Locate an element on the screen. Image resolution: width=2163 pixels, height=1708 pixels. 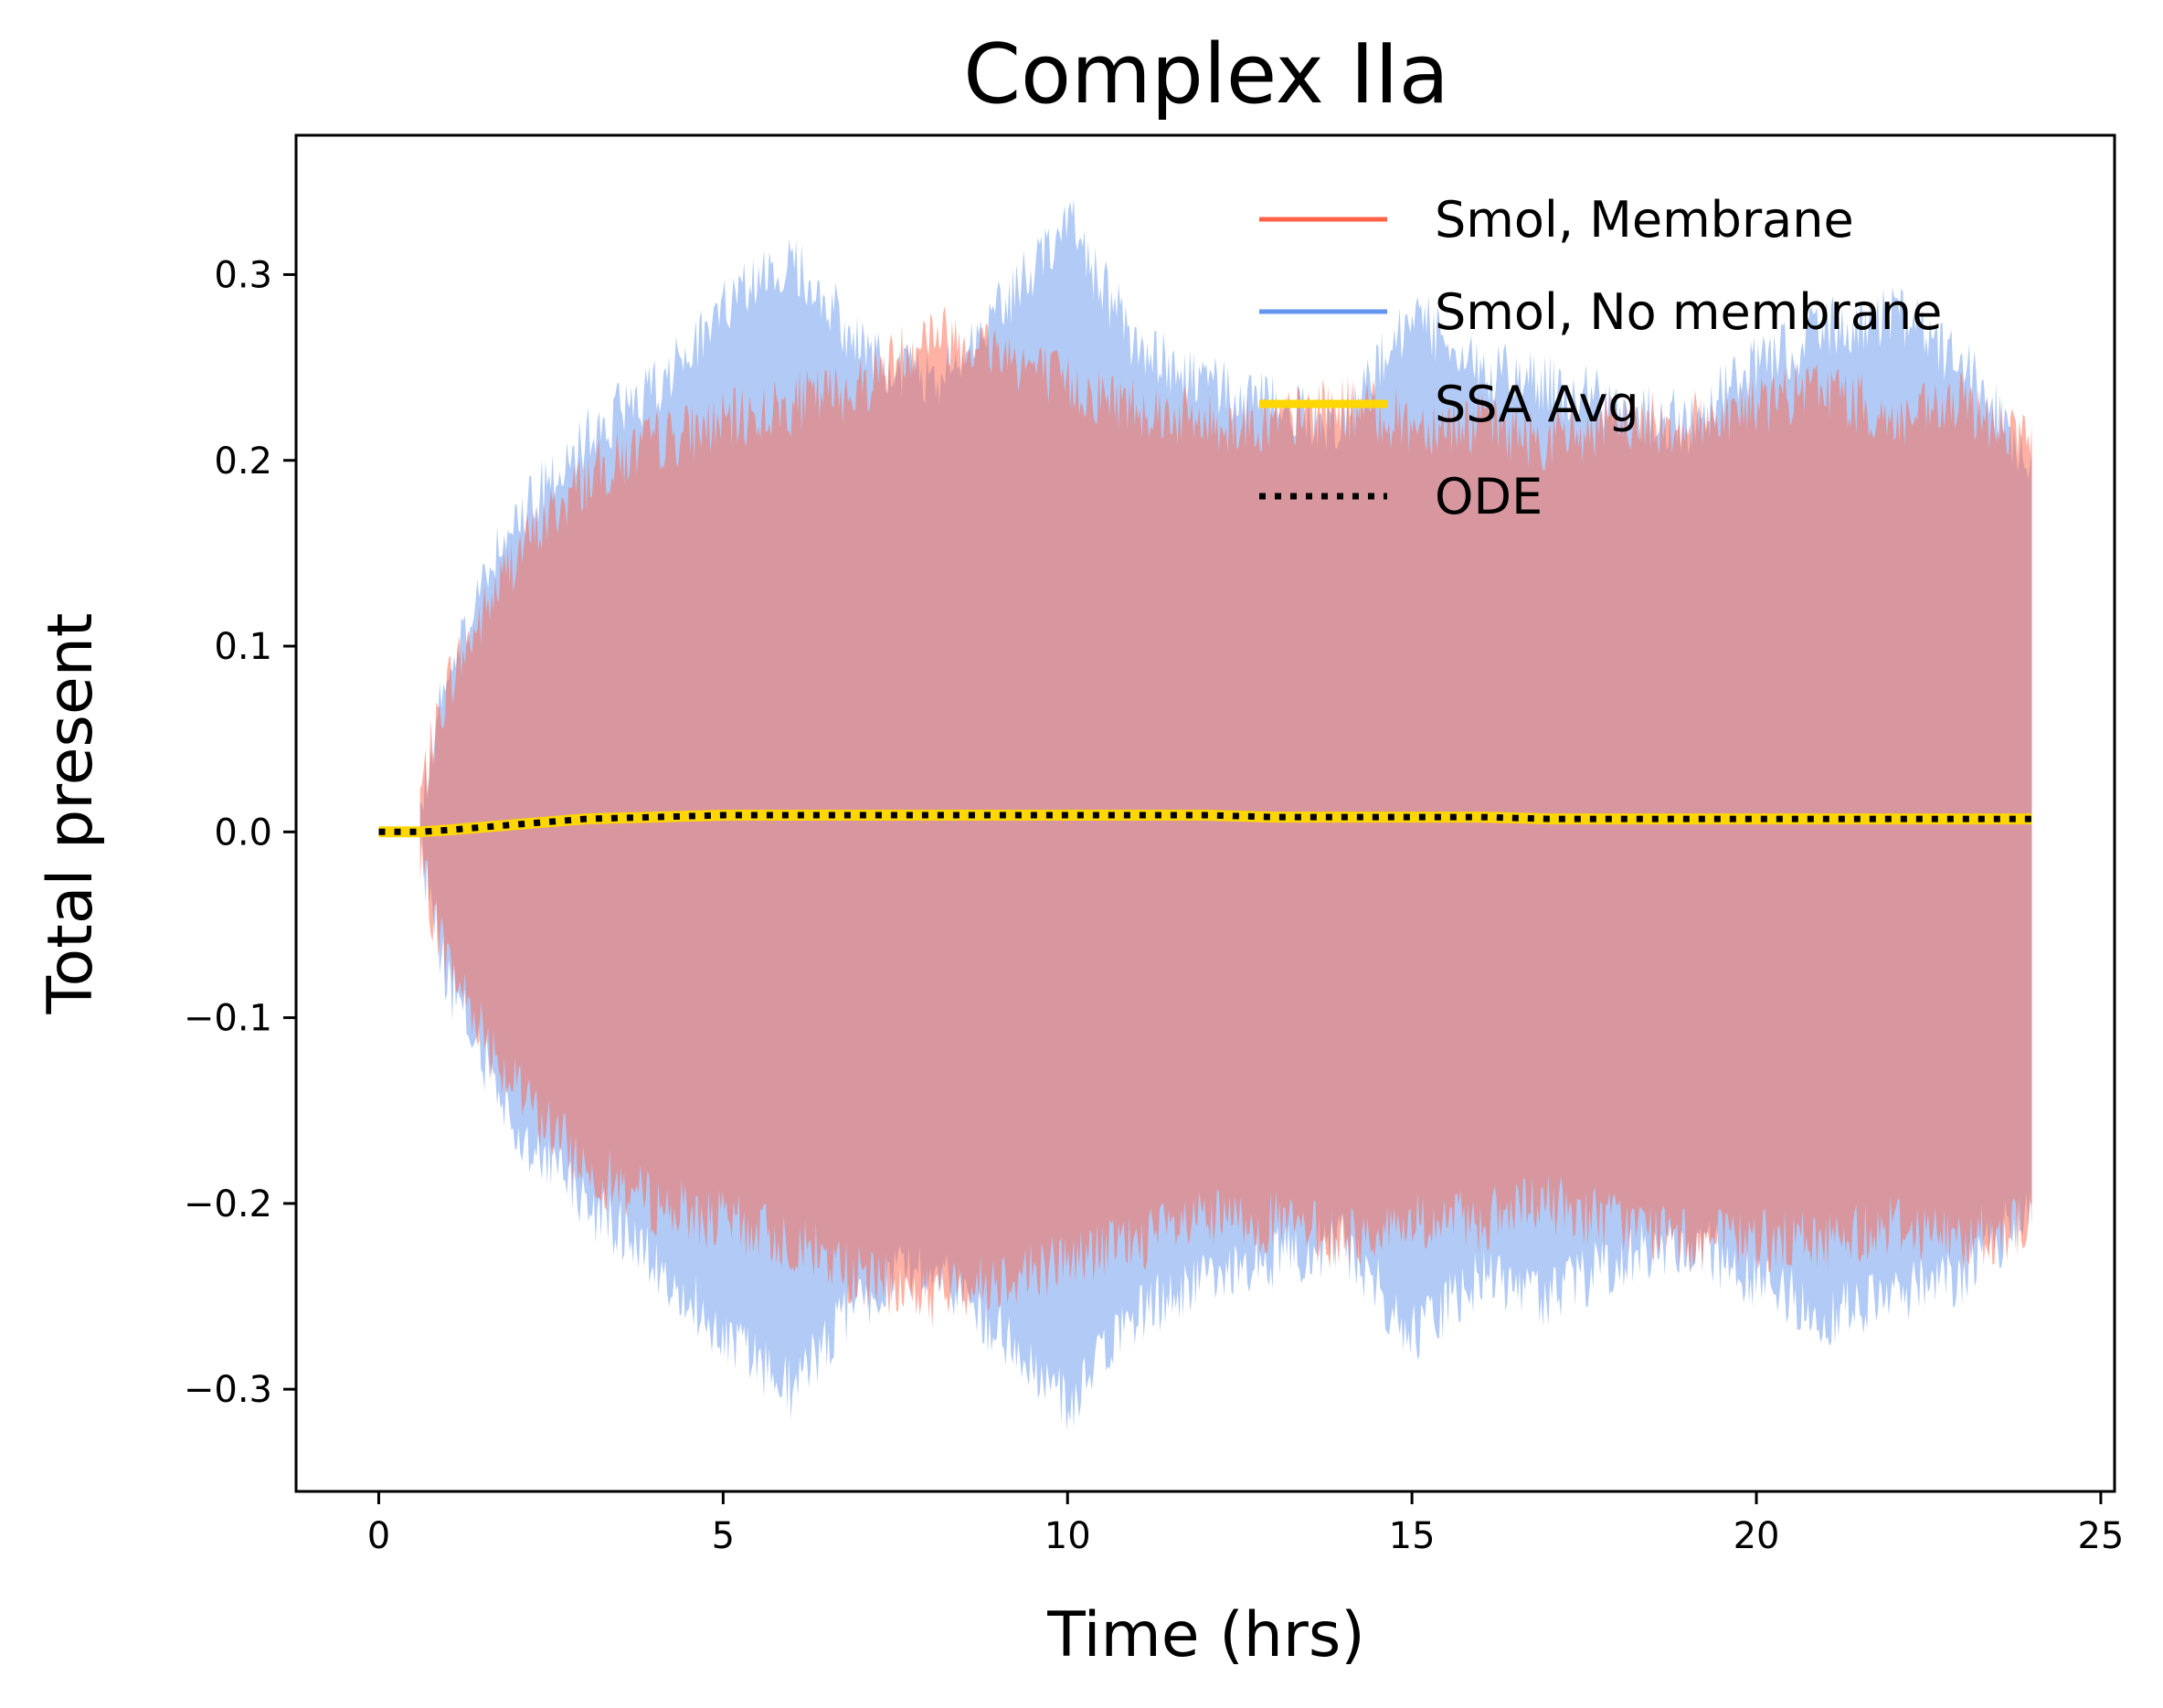
y-tick-label: 0.3 is located at coordinates (243, 275).